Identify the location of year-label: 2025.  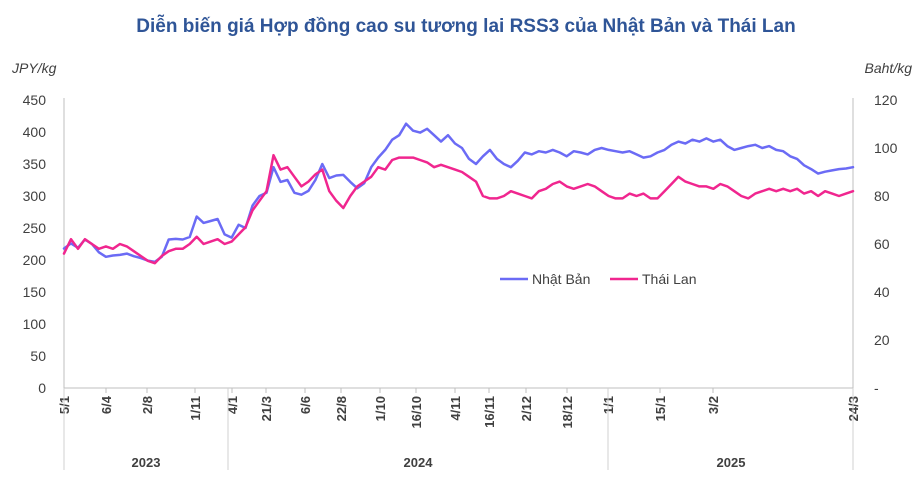
(731, 462).